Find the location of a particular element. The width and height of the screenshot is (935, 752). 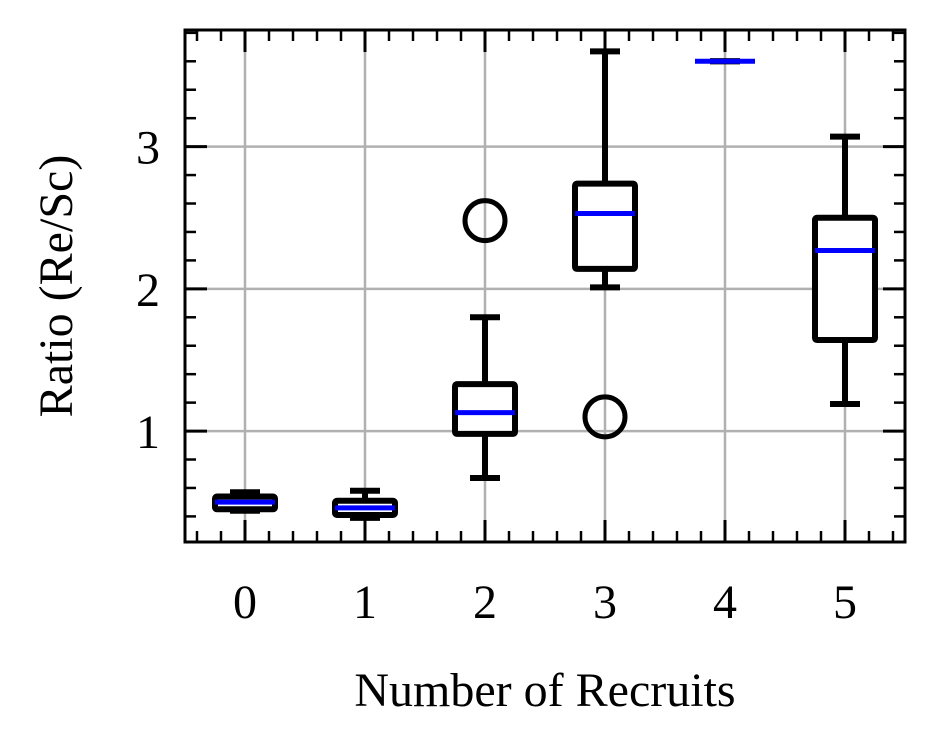

y-tick-label: 1 is located at coordinates (148, 432).